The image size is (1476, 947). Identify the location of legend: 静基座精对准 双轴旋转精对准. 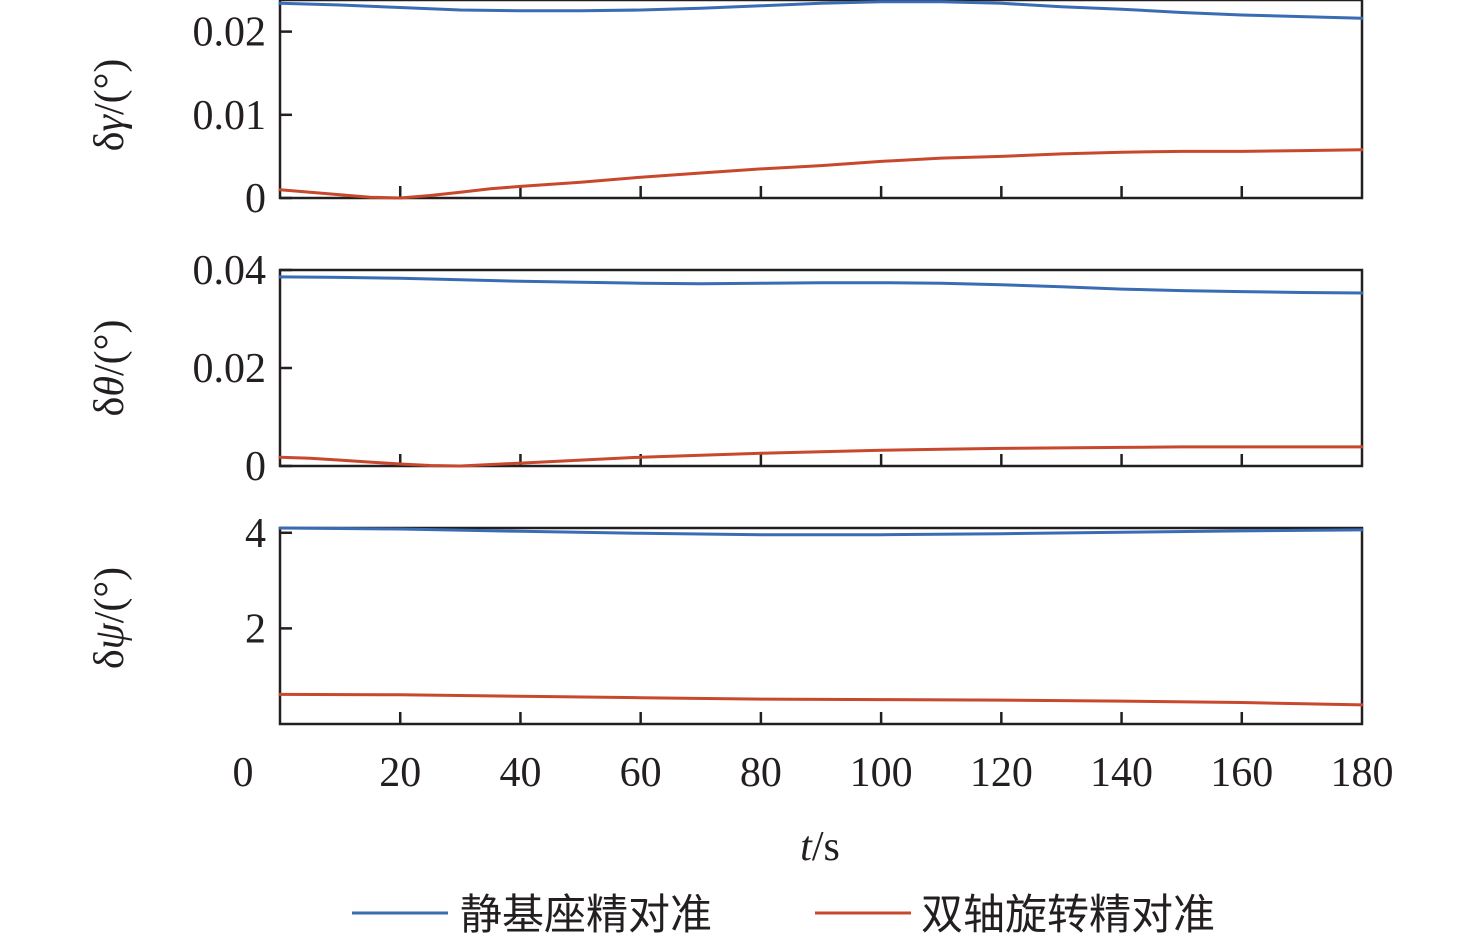
(783, 914).